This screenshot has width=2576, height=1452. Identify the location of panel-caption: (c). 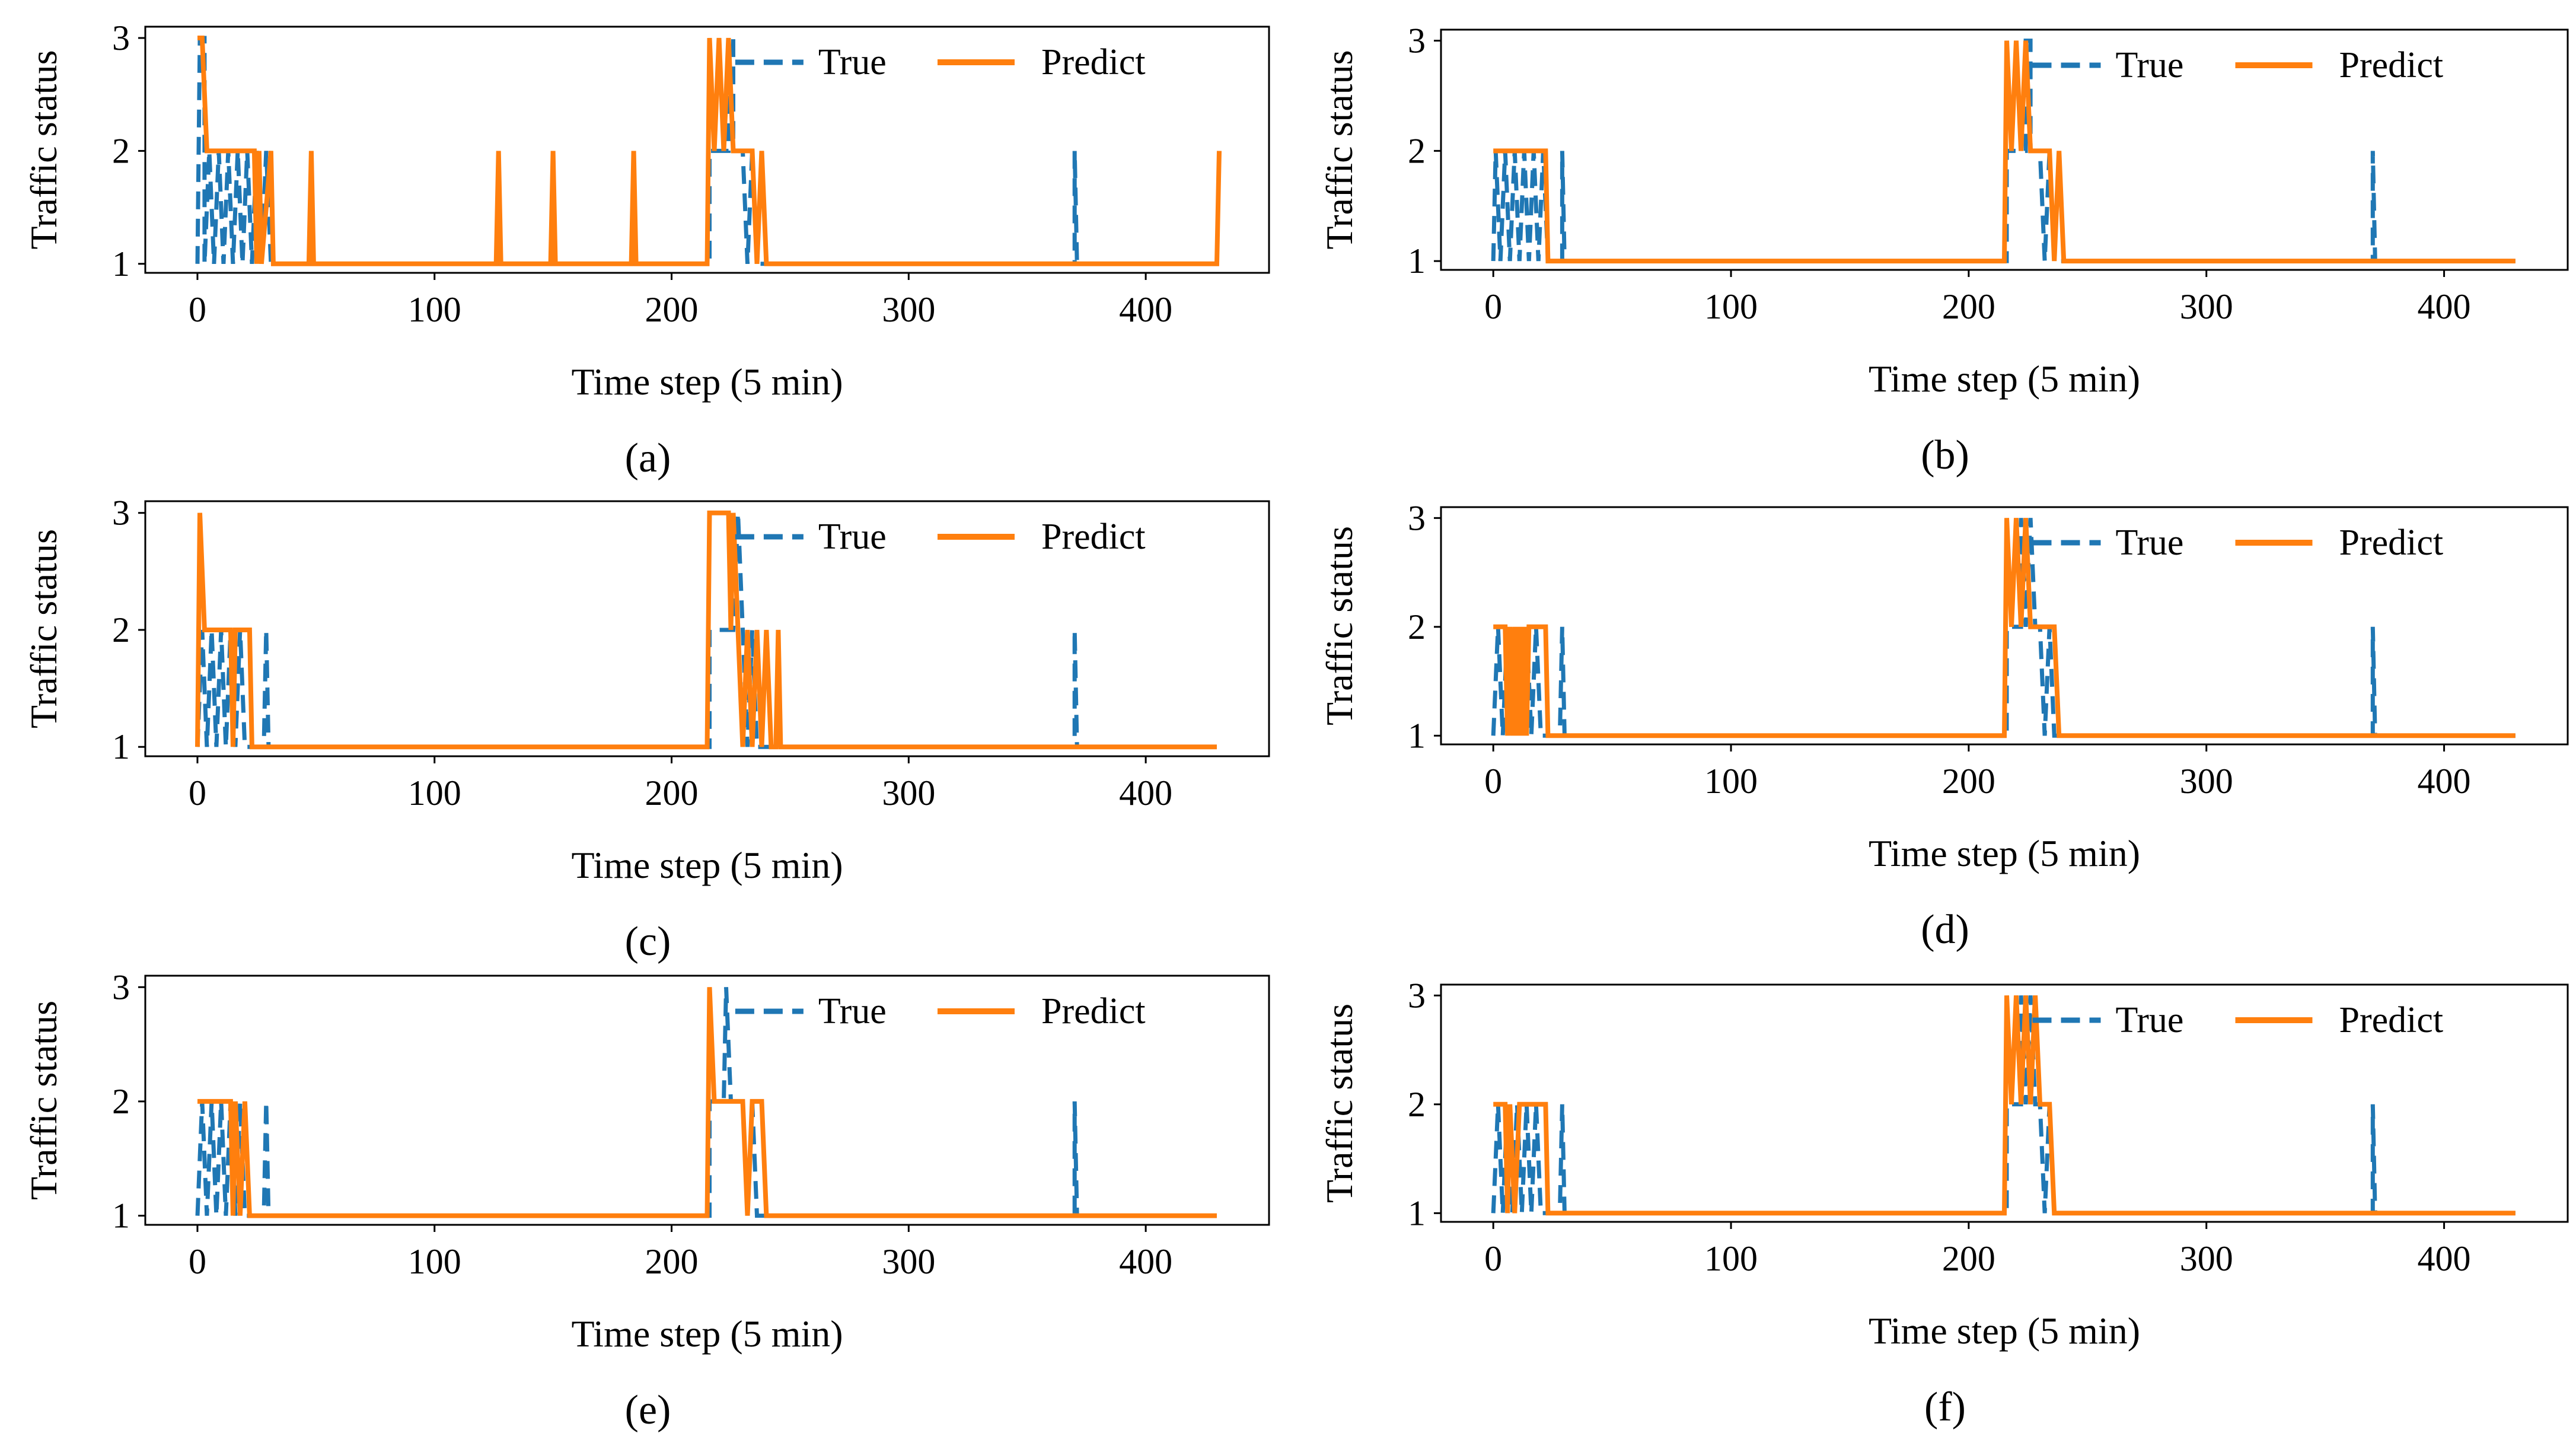
(648, 941).